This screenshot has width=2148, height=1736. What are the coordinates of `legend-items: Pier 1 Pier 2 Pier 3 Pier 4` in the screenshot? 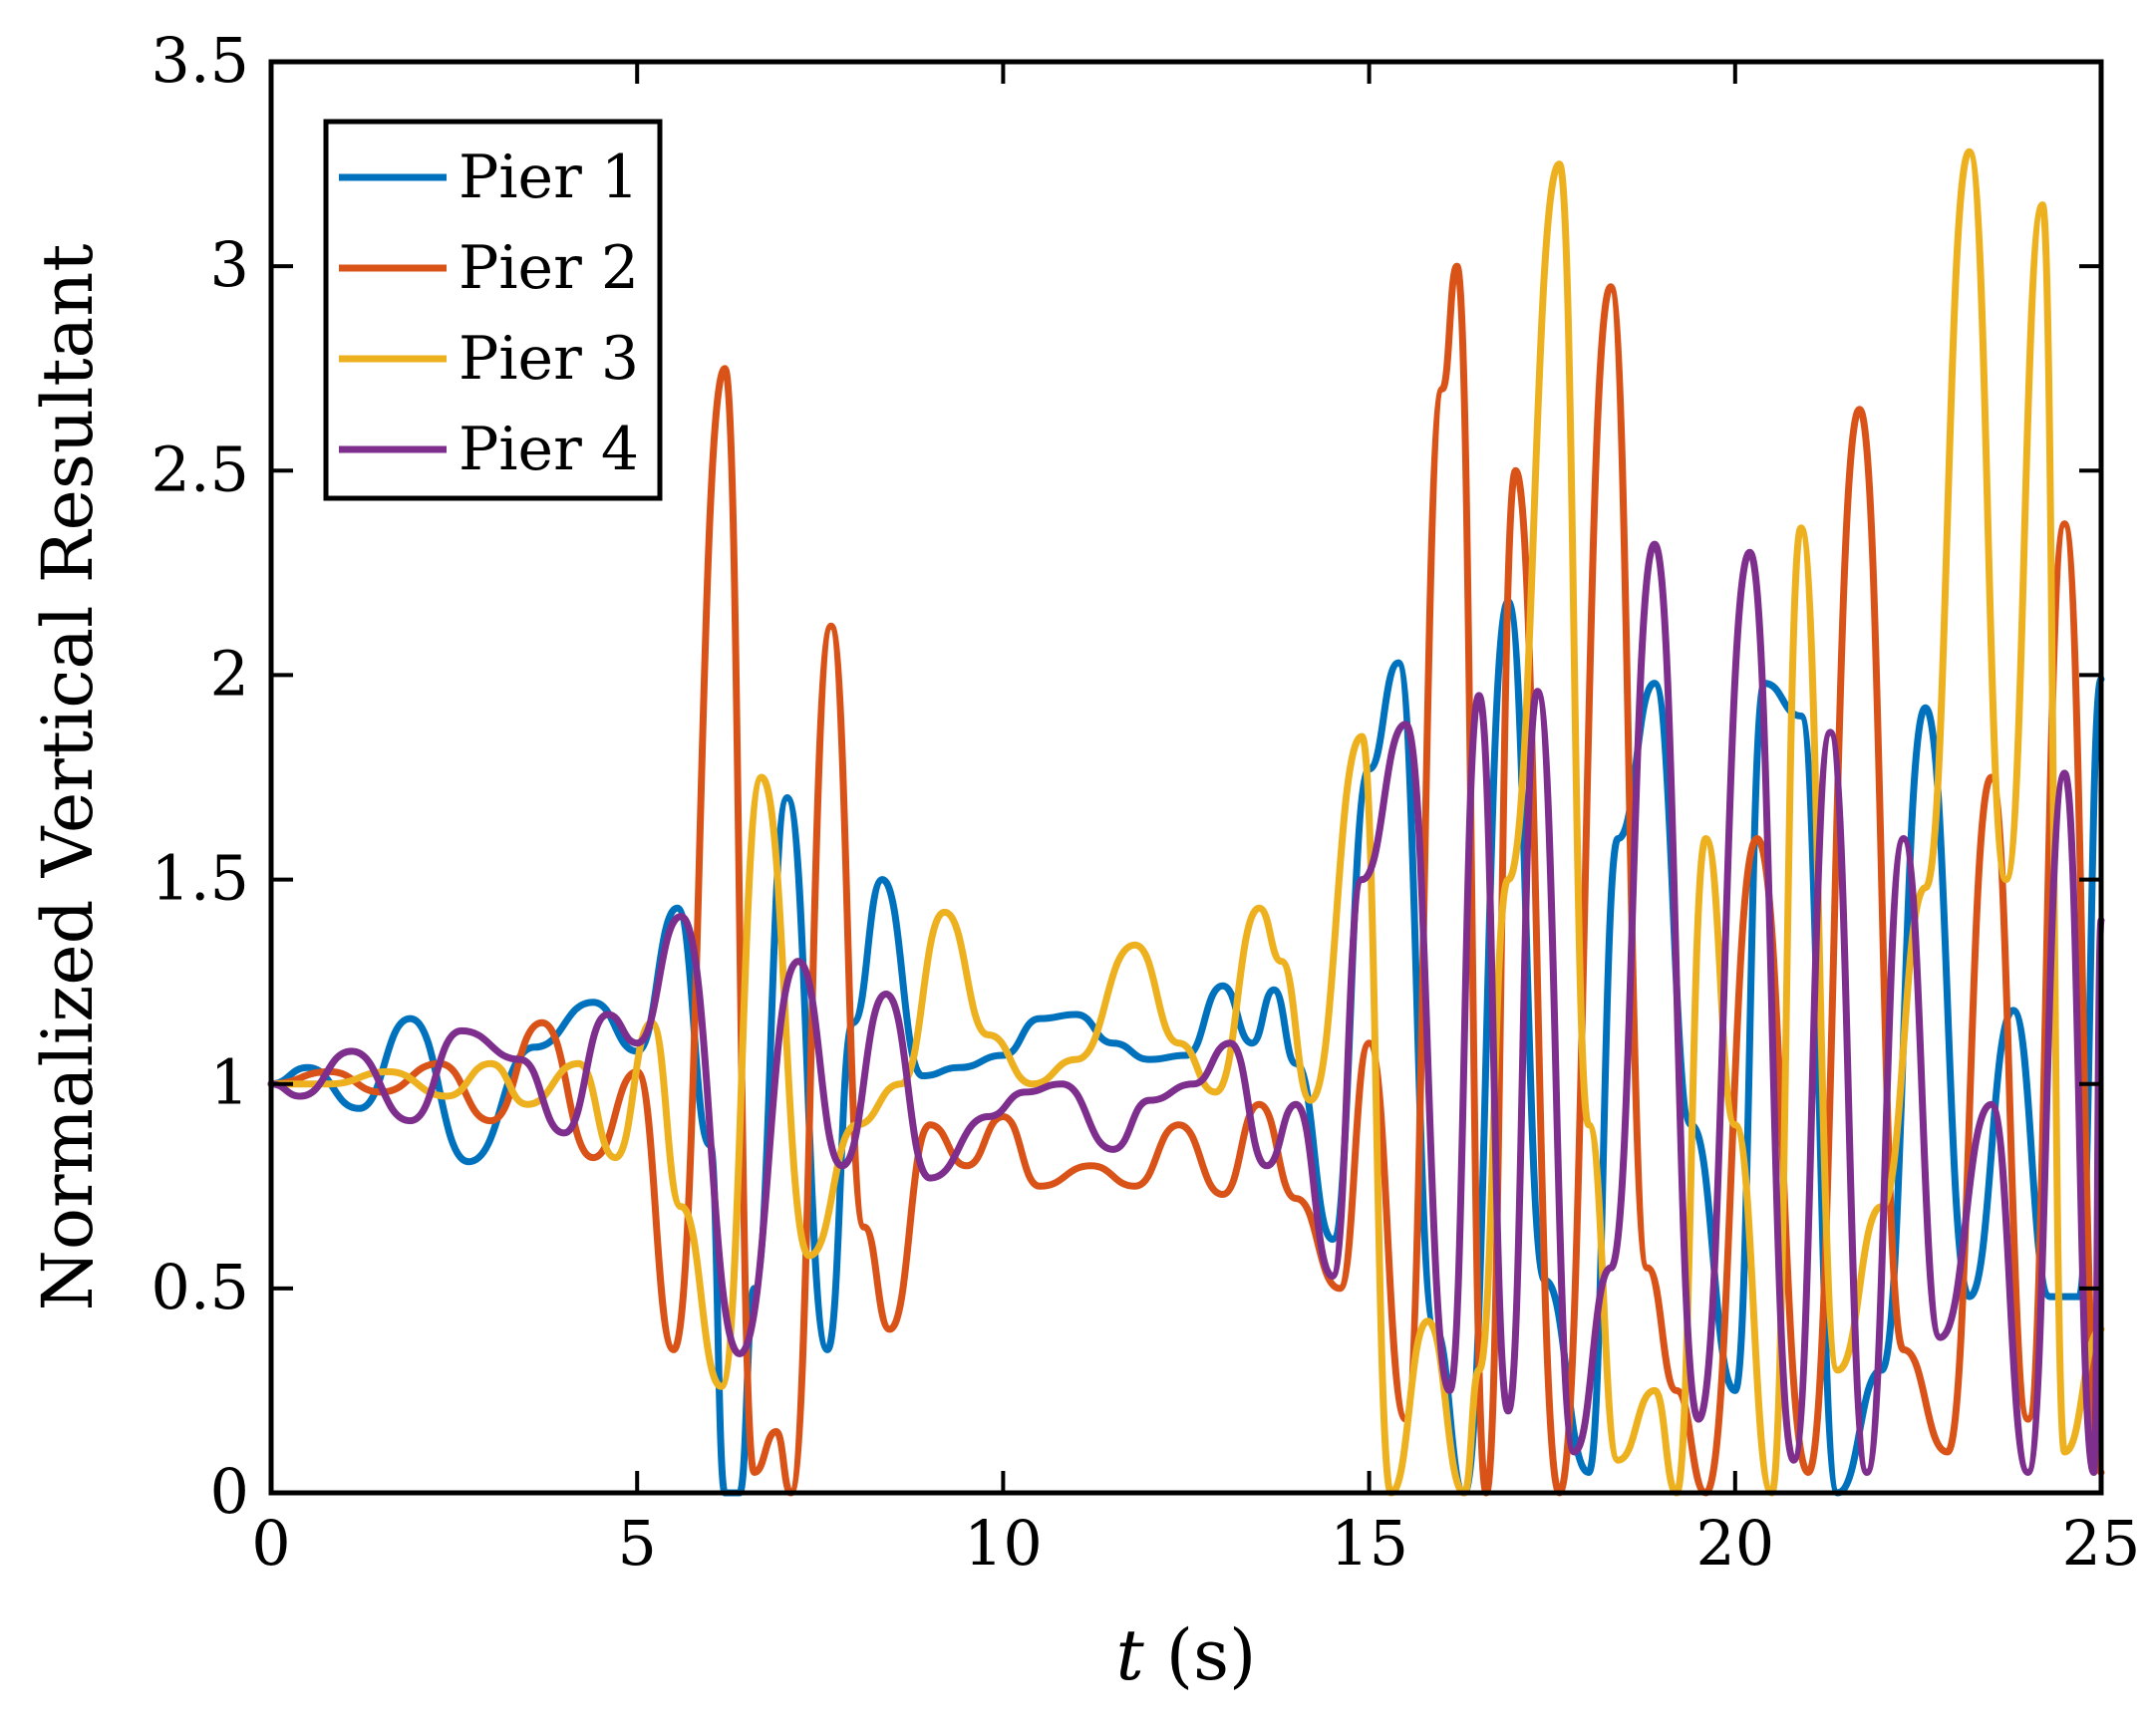 It's located at (489, 313).